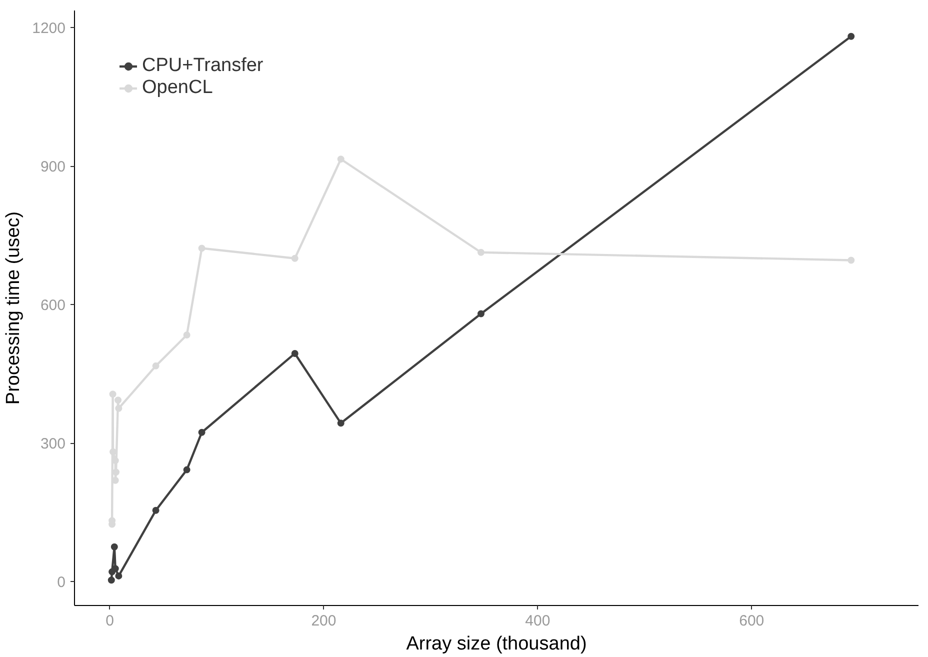 This screenshot has height=657, width=928. Describe the element at coordinates (53, 305) in the screenshot. I see `y-tick-label: 600` at that location.